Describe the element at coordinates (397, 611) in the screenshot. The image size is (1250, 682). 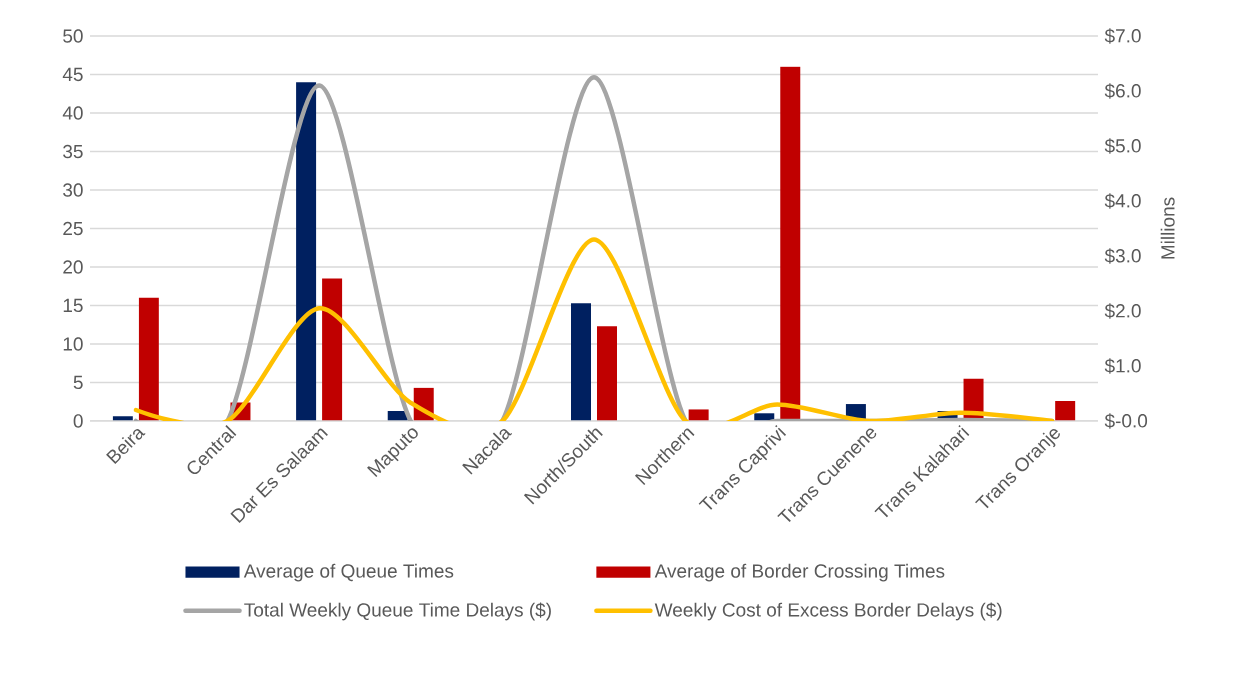
I see `legend-label: Total Weekly Queue Time Delays ($)` at that location.